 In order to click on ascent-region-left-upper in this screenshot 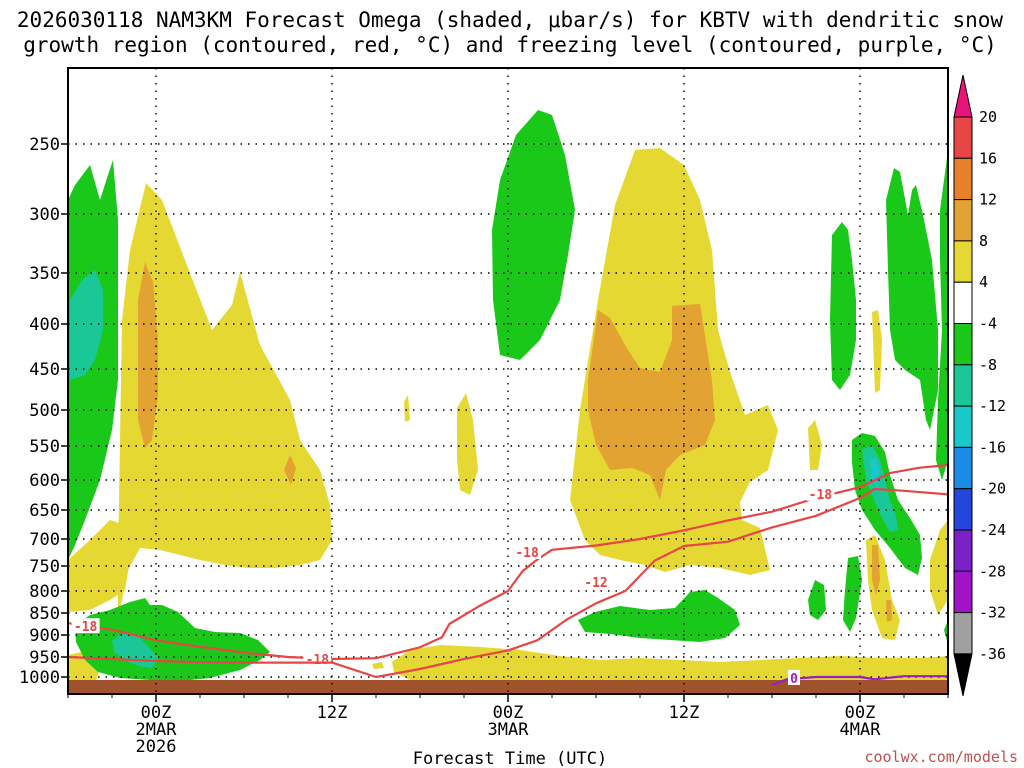, I will do `click(225, 401)`.